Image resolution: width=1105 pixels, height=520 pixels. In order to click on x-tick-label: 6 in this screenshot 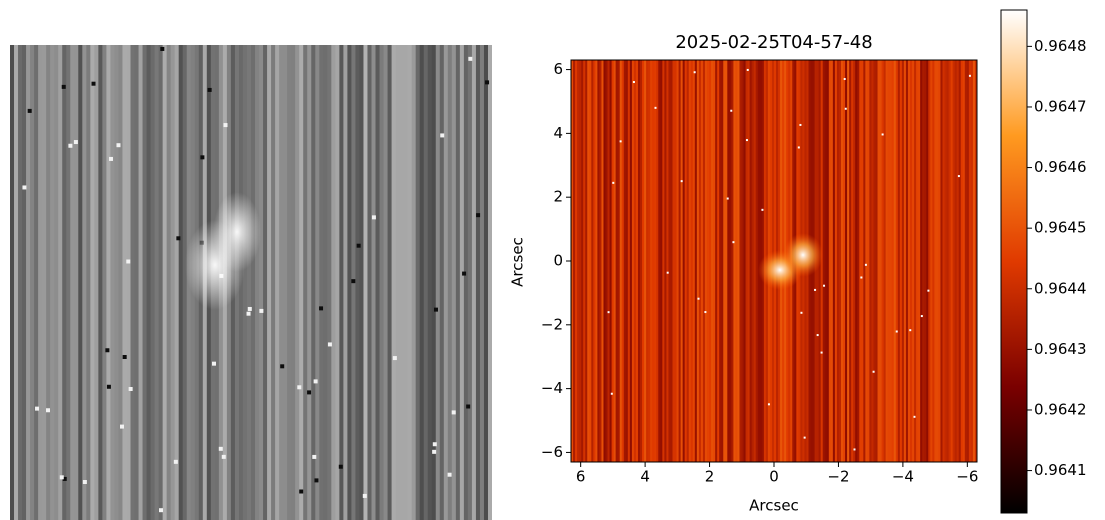, I will do `click(581, 477)`.